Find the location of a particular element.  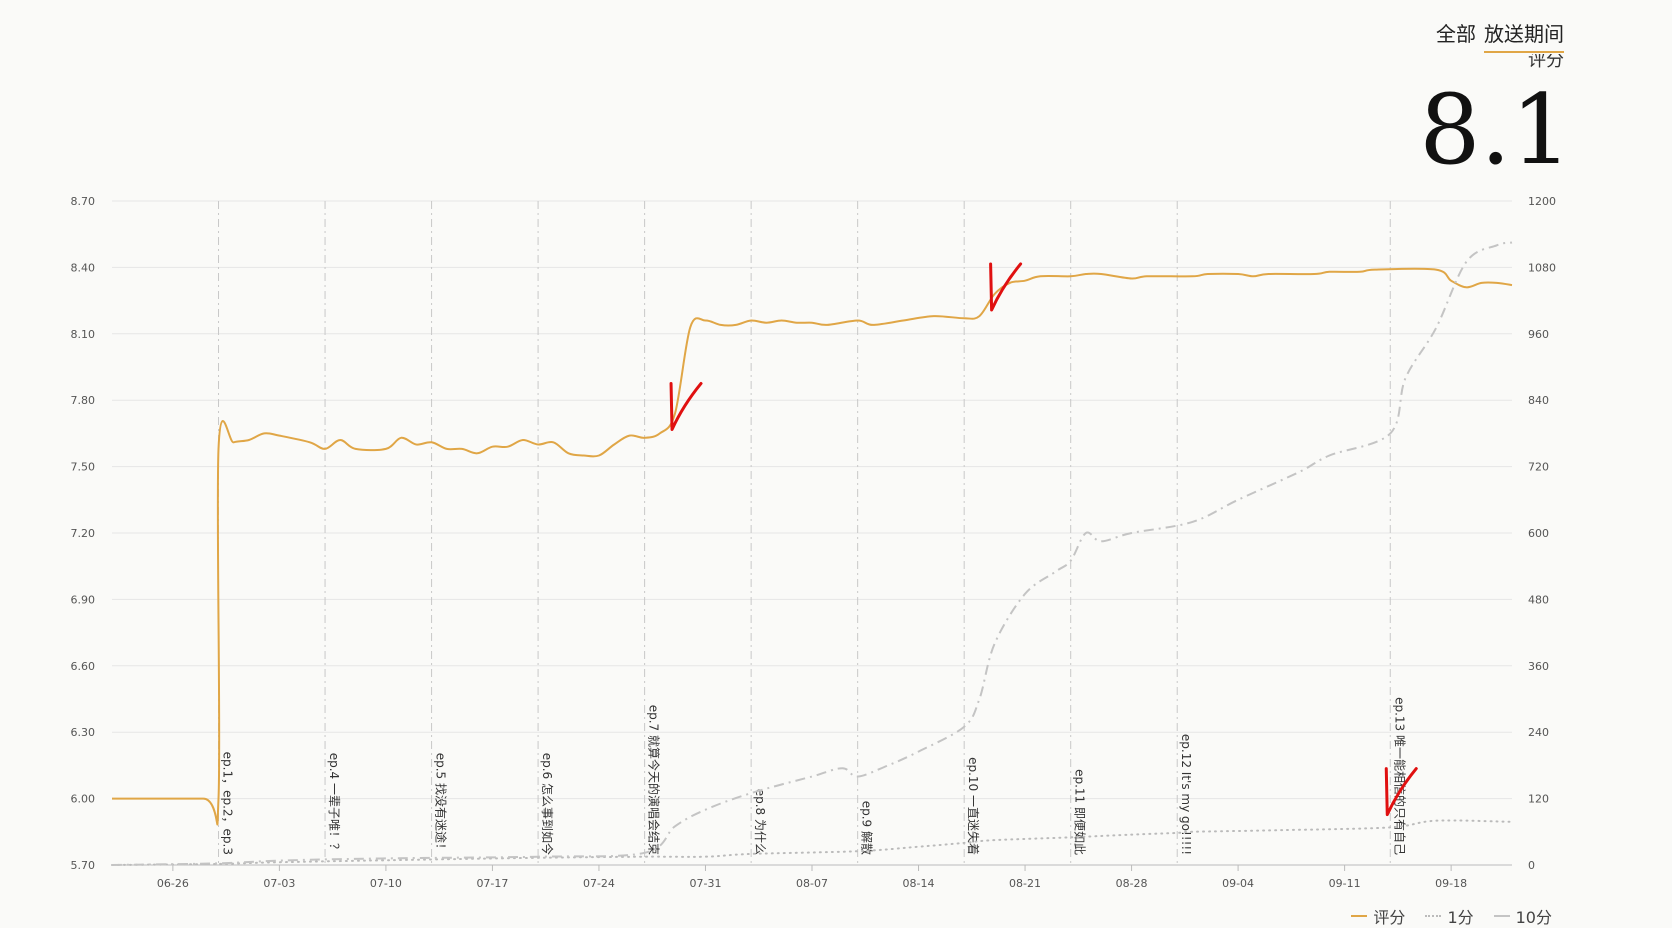

episode-label: ep.8 为什么 is located at coordinates (760, 822).